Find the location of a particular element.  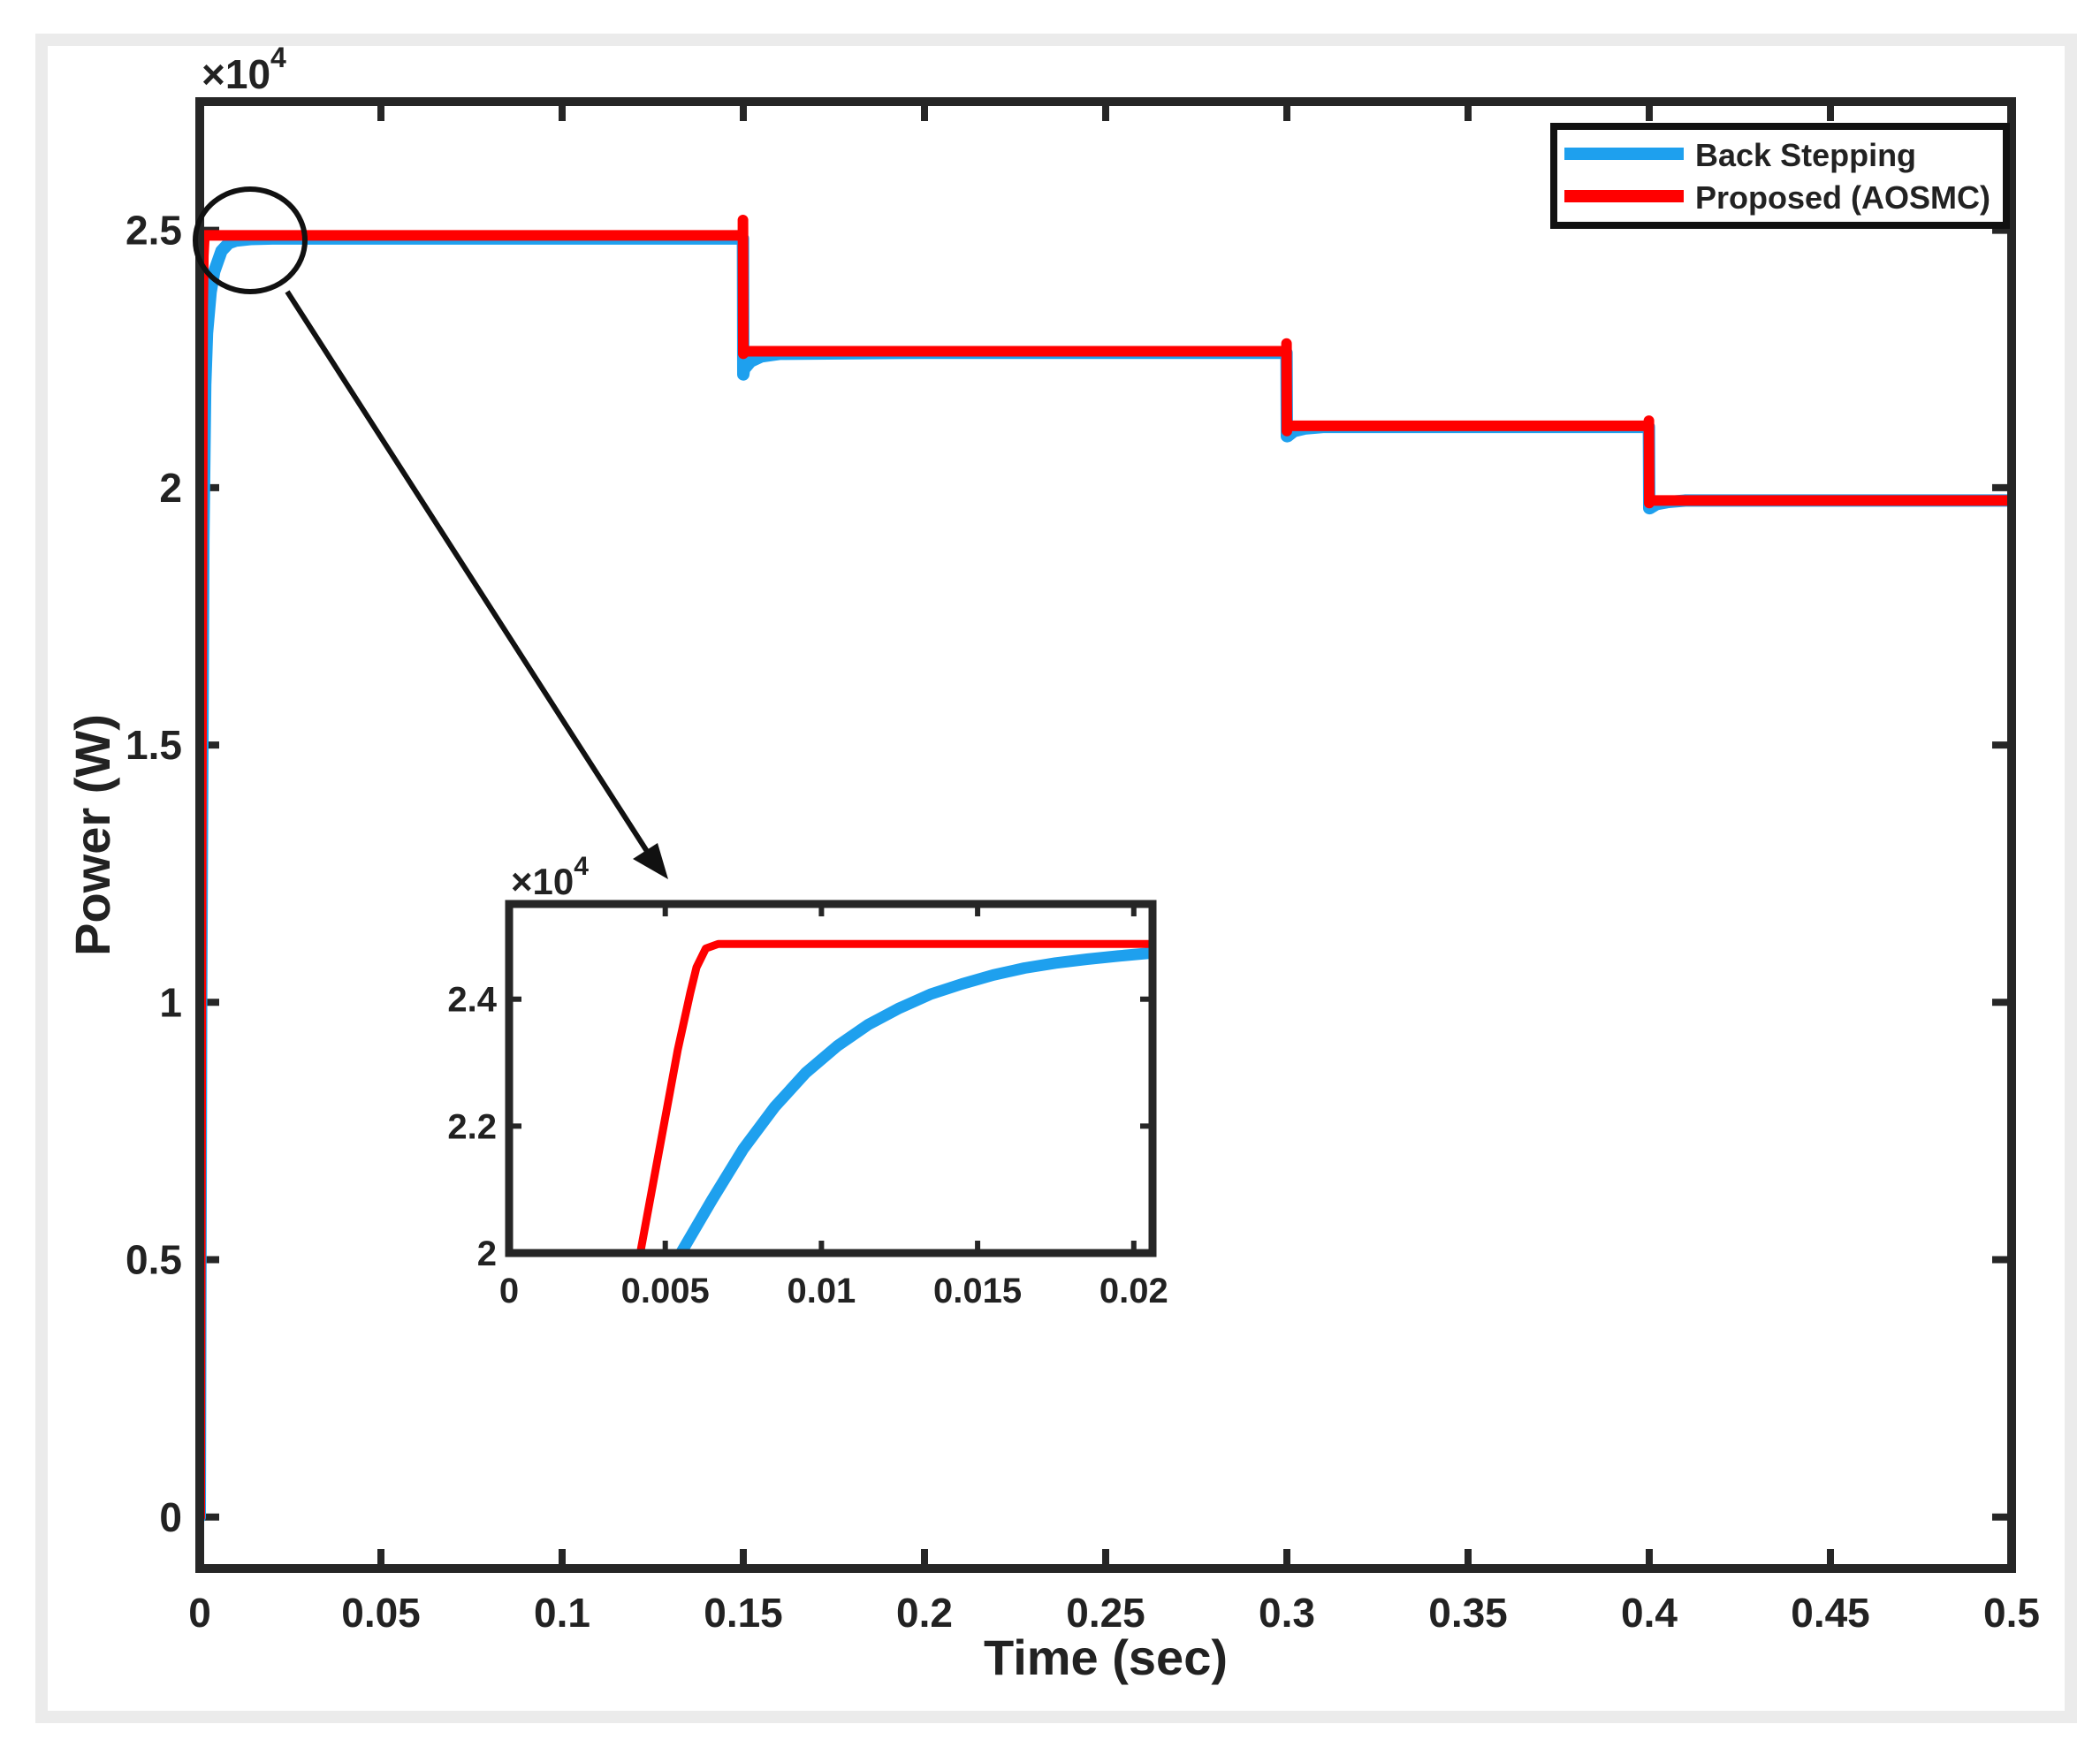

main-x-tick-label: 0.25 is located at coordinates (1105, 1613).